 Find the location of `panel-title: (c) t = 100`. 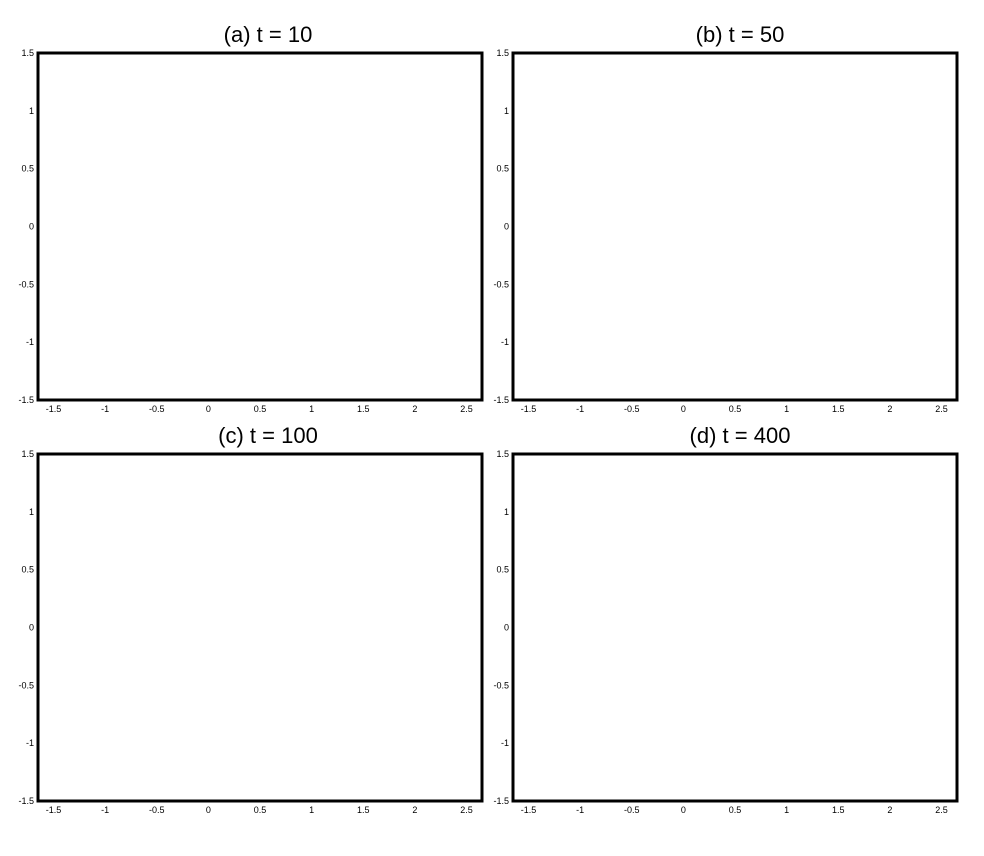

panel-title: (c) t = 100 is located at coordinates (268, 435).